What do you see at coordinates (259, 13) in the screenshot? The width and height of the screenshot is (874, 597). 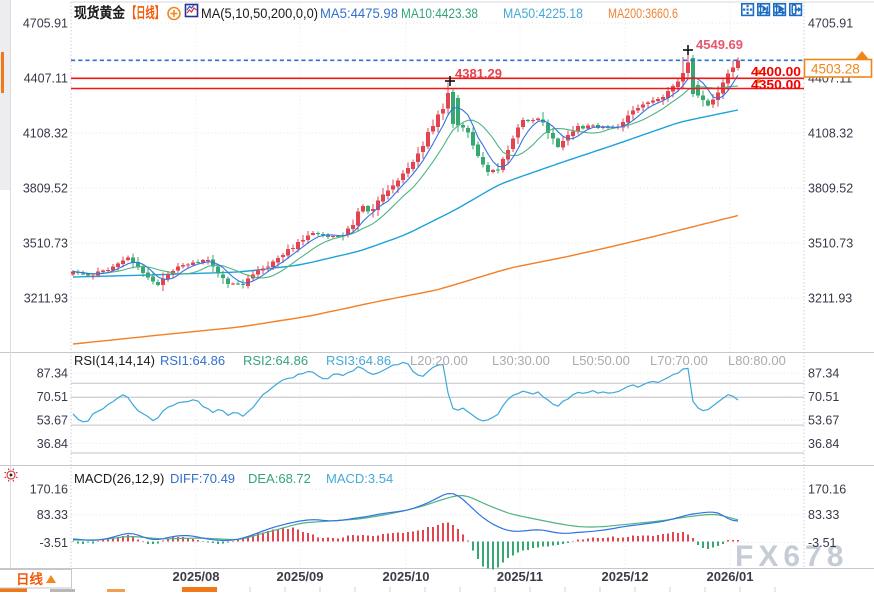 I see `svg-text: MA(5,10,50,200,0,0)` at bounding box center [259, 13].